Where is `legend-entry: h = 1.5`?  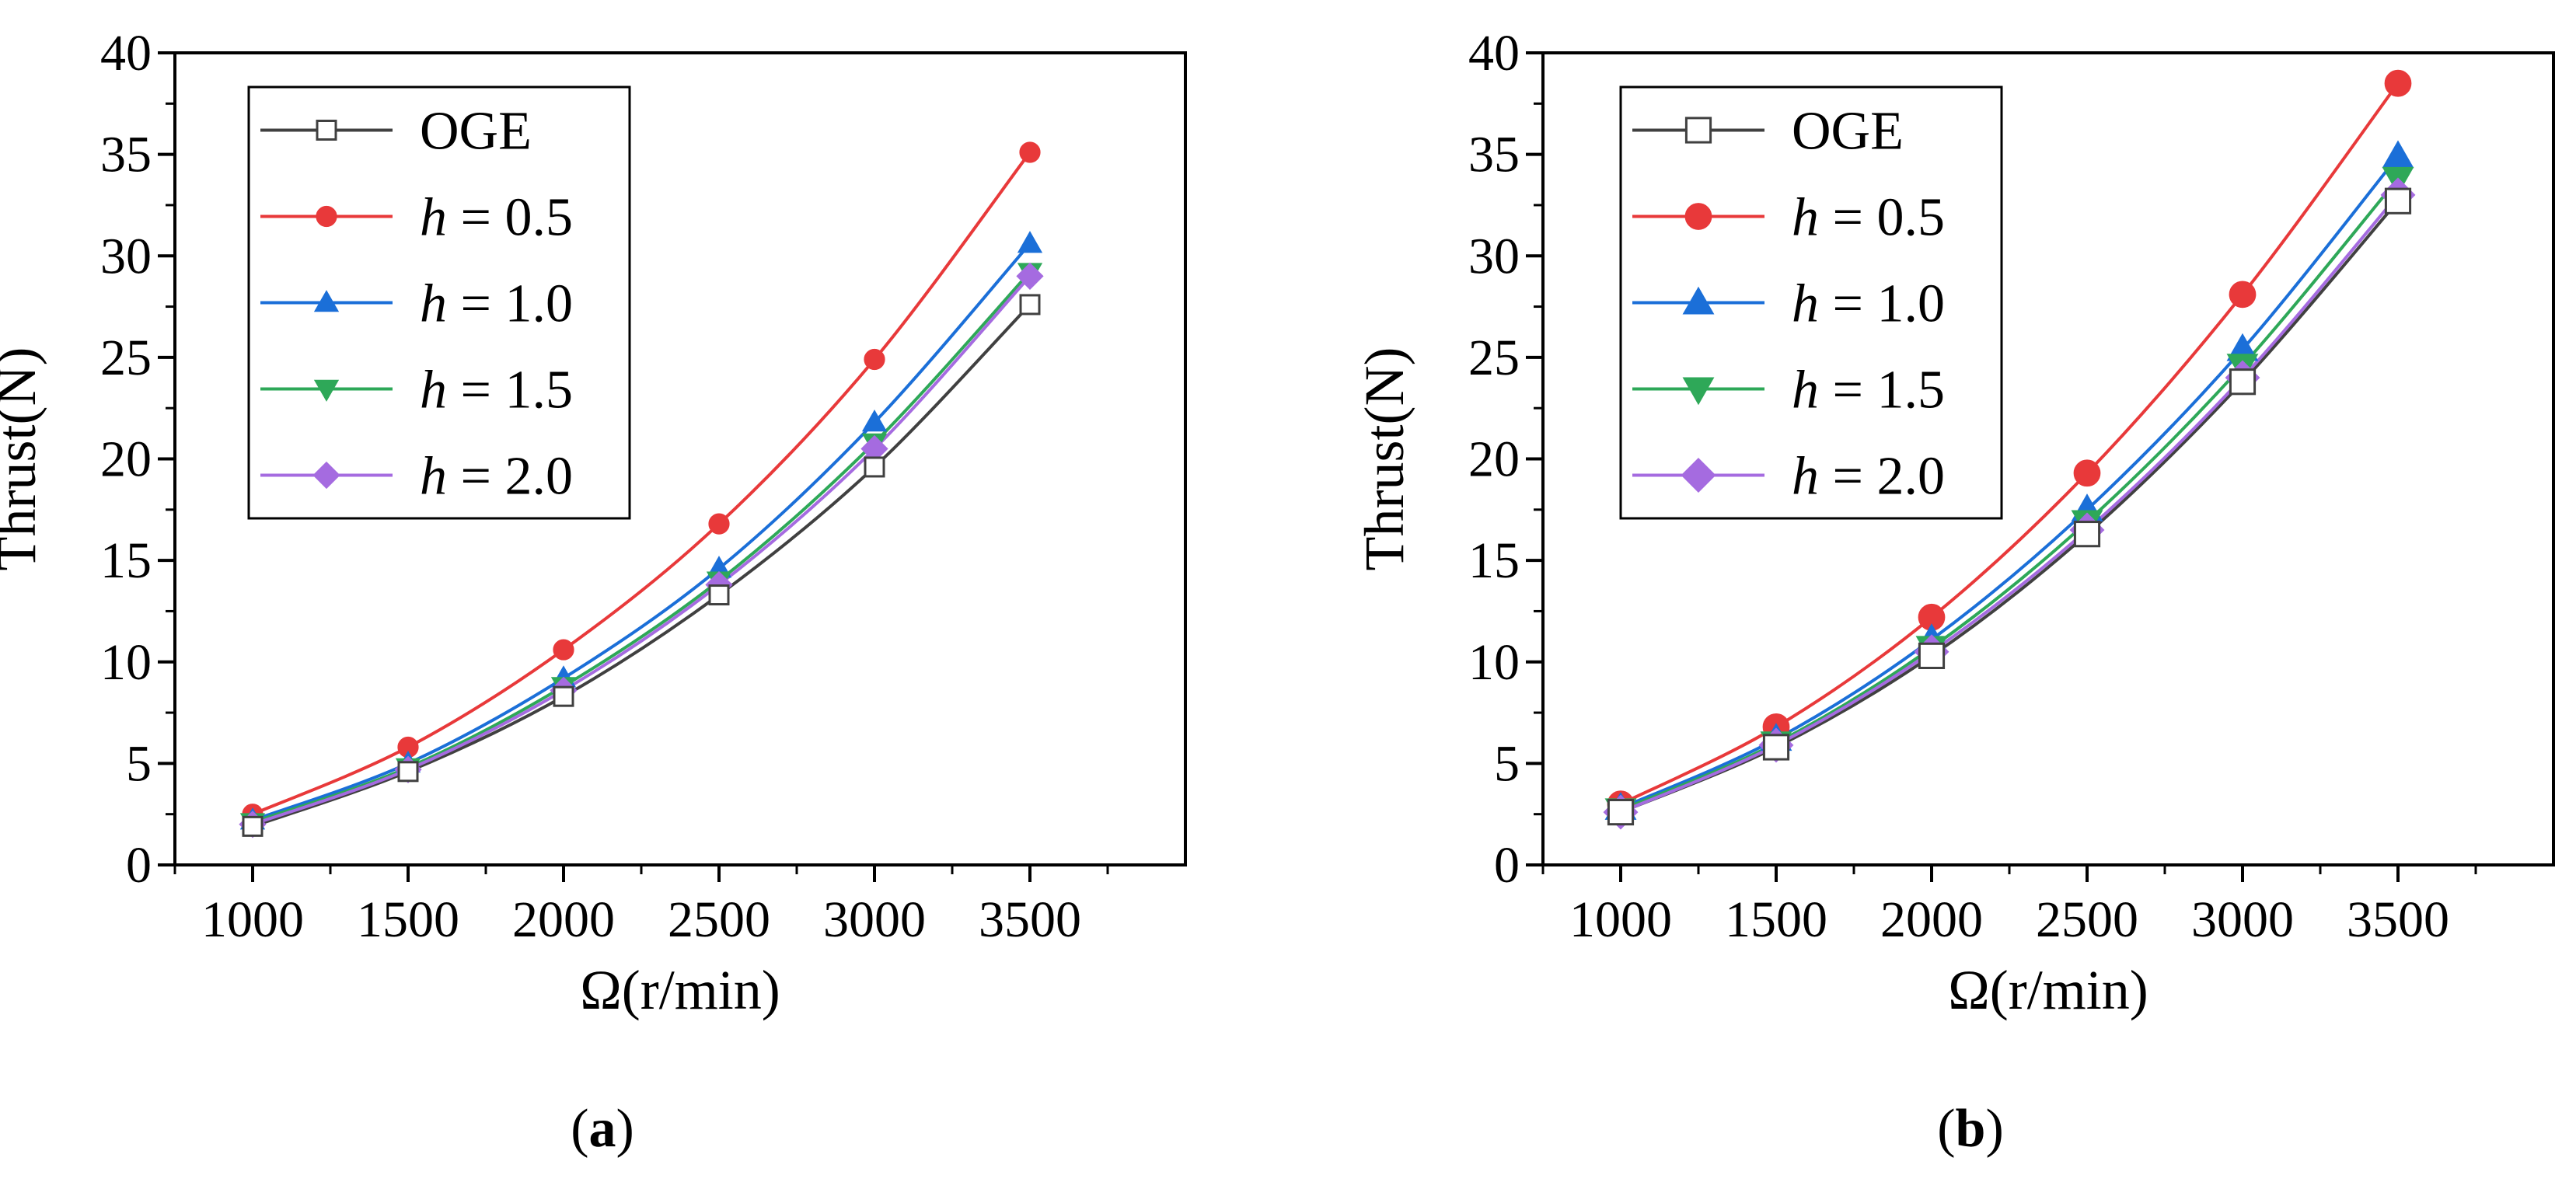 legend-entry: h = 1.5 is located at coordinates (1869, 390).